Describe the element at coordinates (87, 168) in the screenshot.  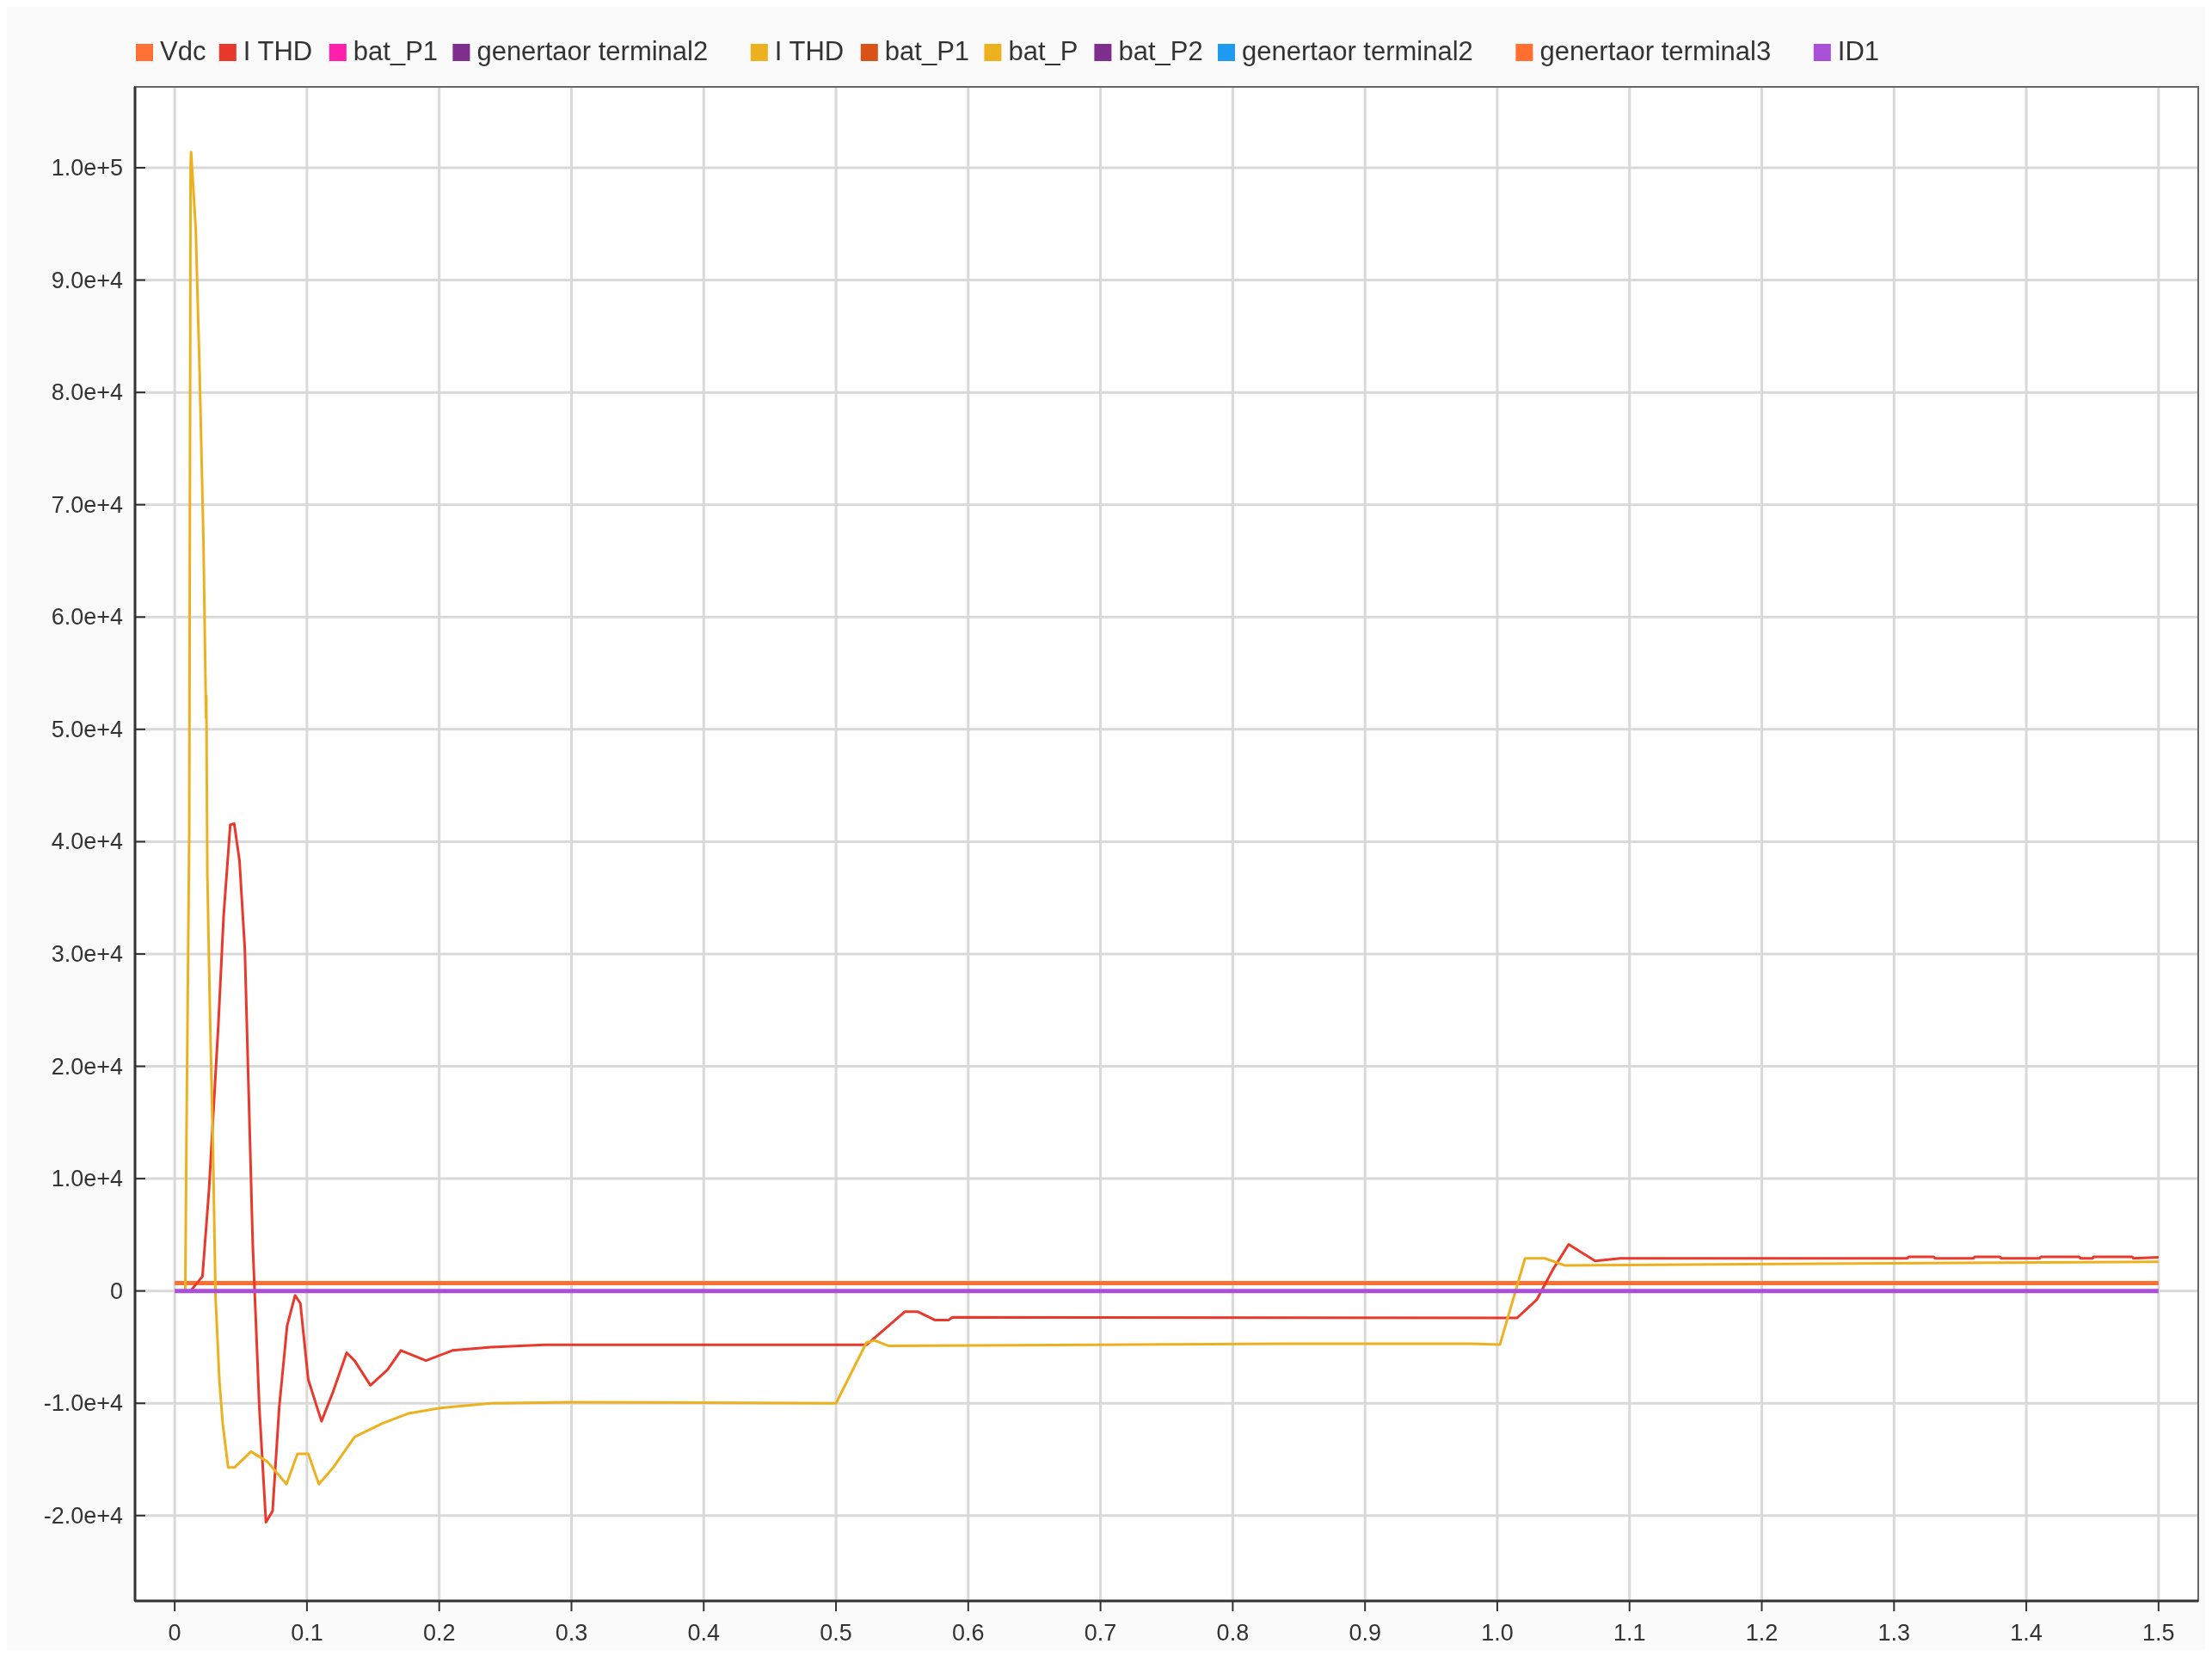
I see `y-tick-label: 1.0e+5` at that location.